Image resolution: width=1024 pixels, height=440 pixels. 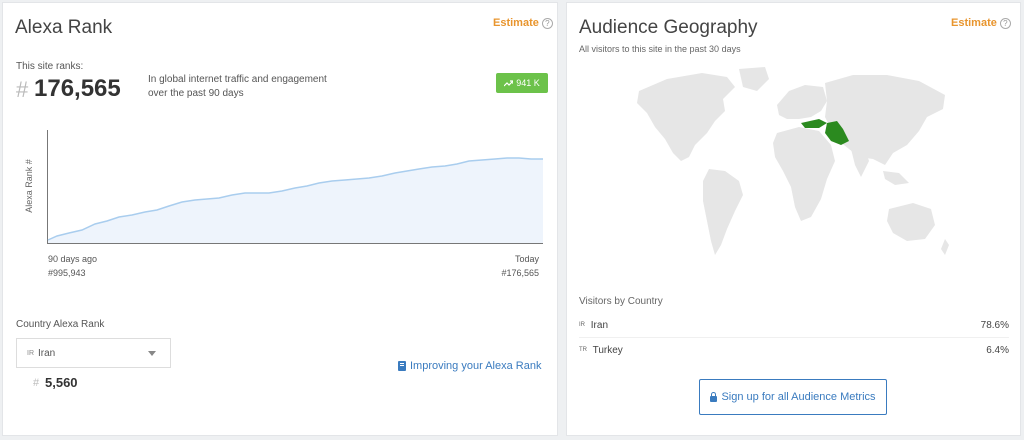 What do you see at coordinates (36, 383) in the screenshot?
I see `country-rank-hash: #` at bounding box center [36, 383].